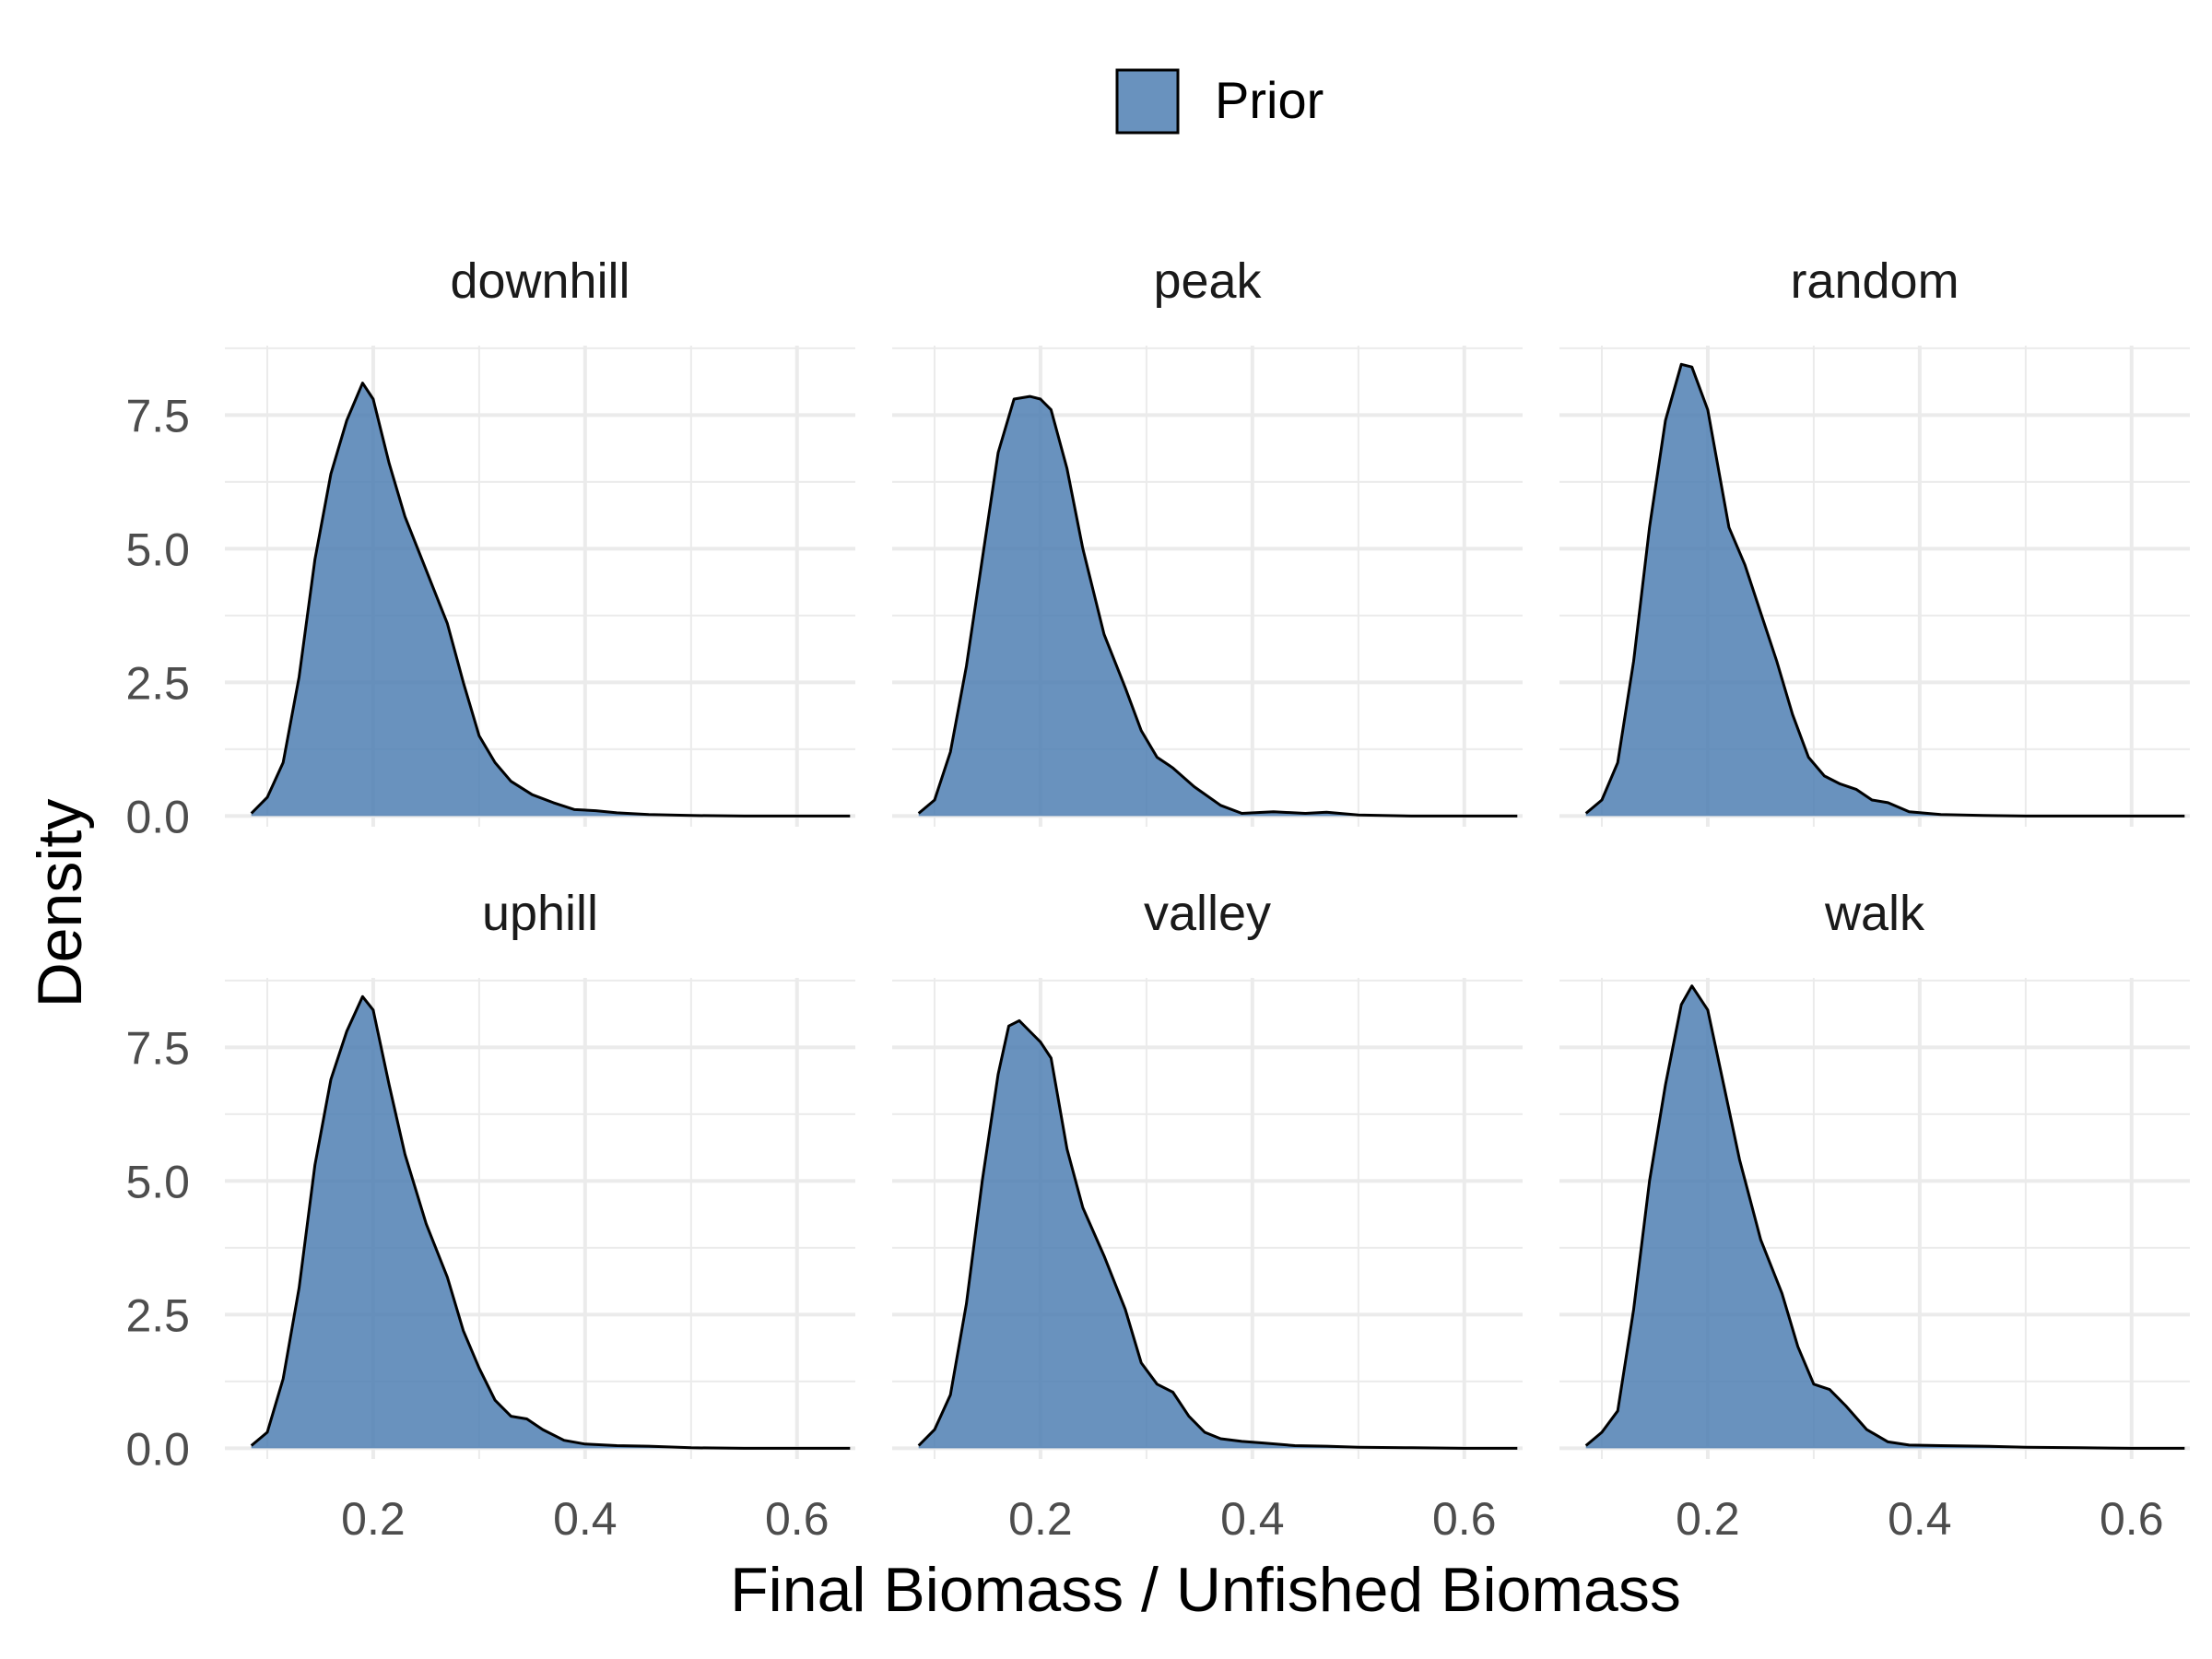 Image resolution: width=2212 pixels, height=1659 pixels. I want to click on y-axis-title: Density, so click(60, 903).